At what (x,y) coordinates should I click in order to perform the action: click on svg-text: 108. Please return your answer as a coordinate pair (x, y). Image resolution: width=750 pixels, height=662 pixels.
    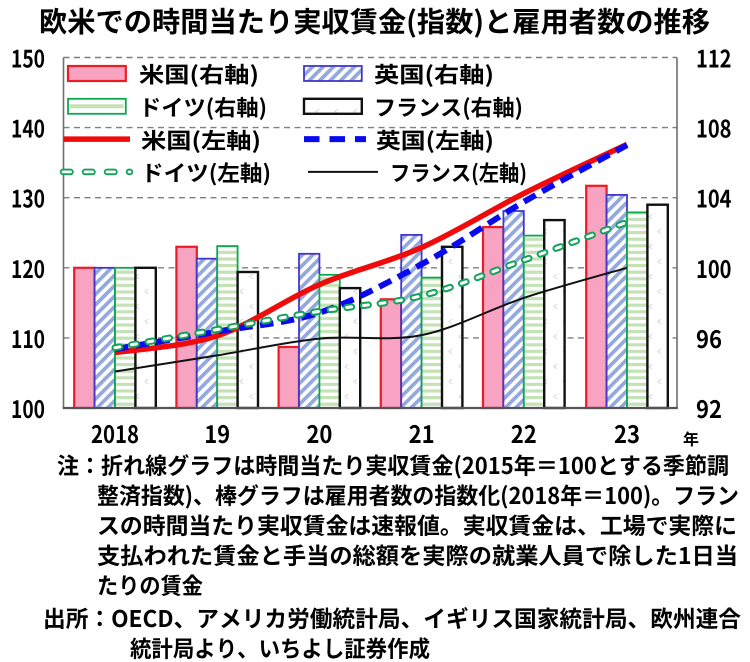
    Looking at the image, I should click on (714, 127).